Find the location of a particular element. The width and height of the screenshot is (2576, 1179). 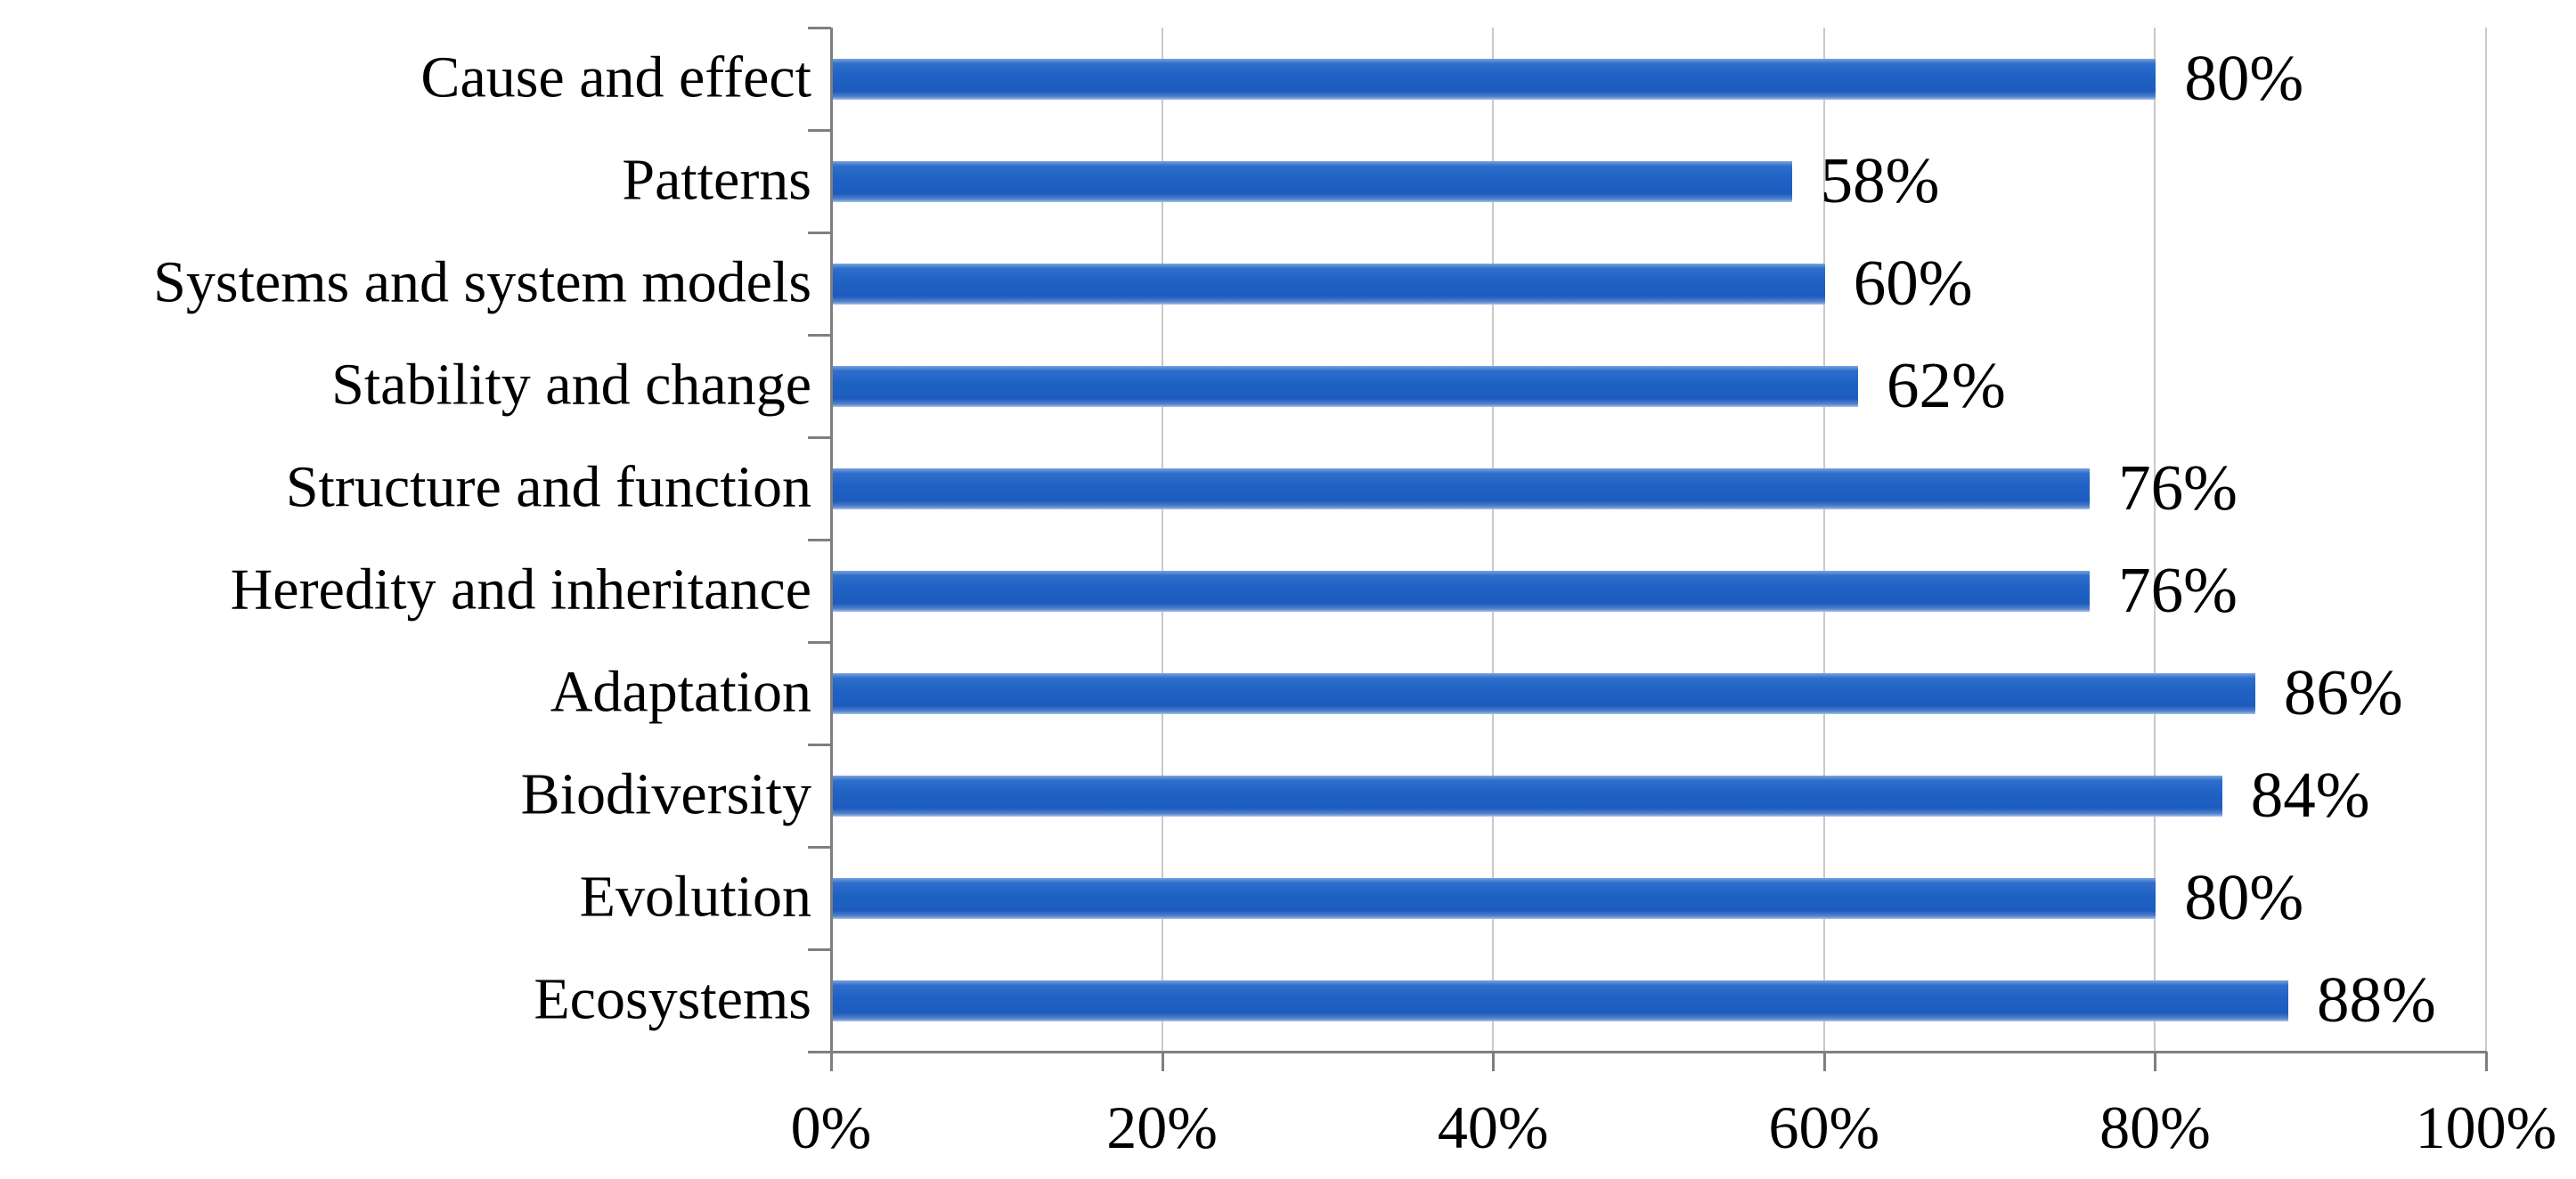

category-label: Stability and change is located at coordinates (571, 385).